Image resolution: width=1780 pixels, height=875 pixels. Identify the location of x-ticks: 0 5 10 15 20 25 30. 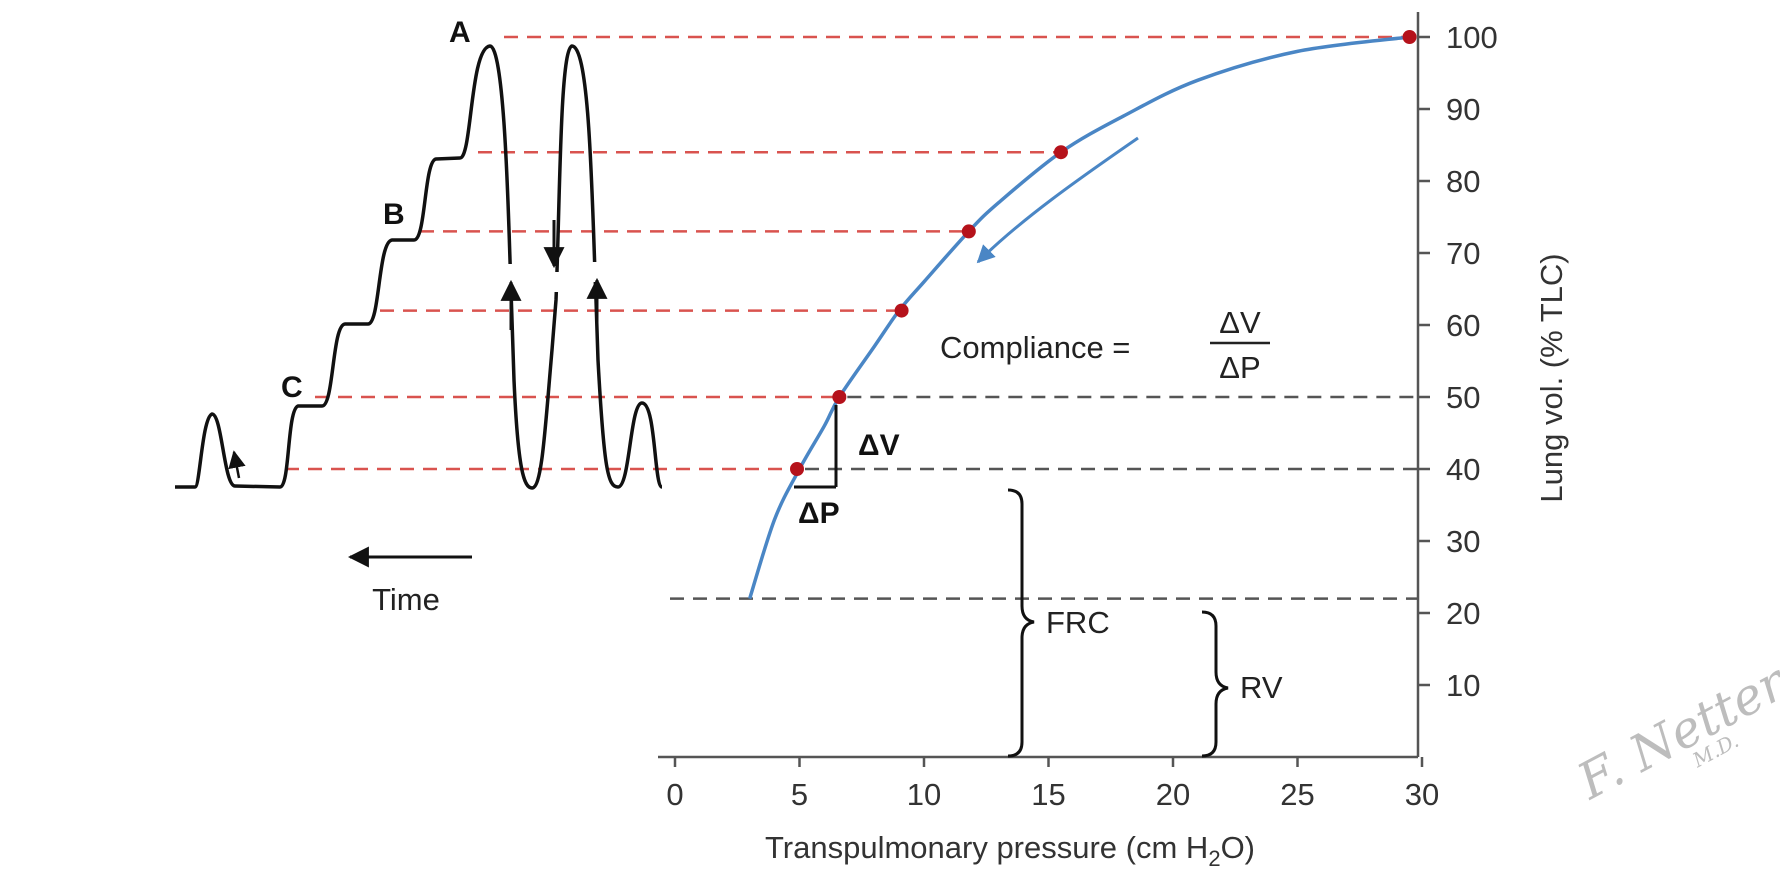
(1052, 784).